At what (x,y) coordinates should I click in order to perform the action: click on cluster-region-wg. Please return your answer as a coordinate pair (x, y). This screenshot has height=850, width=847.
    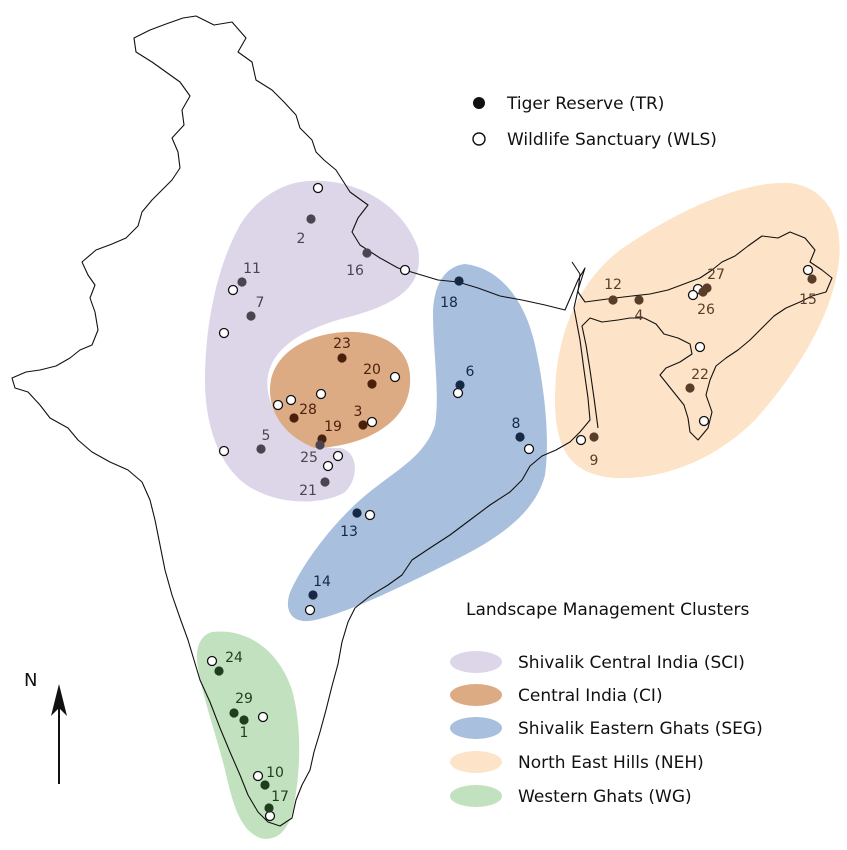
    Looking at the image, I should click on (248, 735).